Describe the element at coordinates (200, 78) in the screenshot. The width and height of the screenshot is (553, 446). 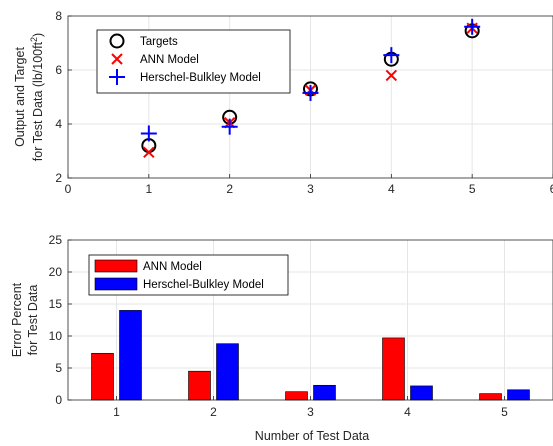
I see `scatter-legend-label: Herschel-Bulkley Model` at that location.